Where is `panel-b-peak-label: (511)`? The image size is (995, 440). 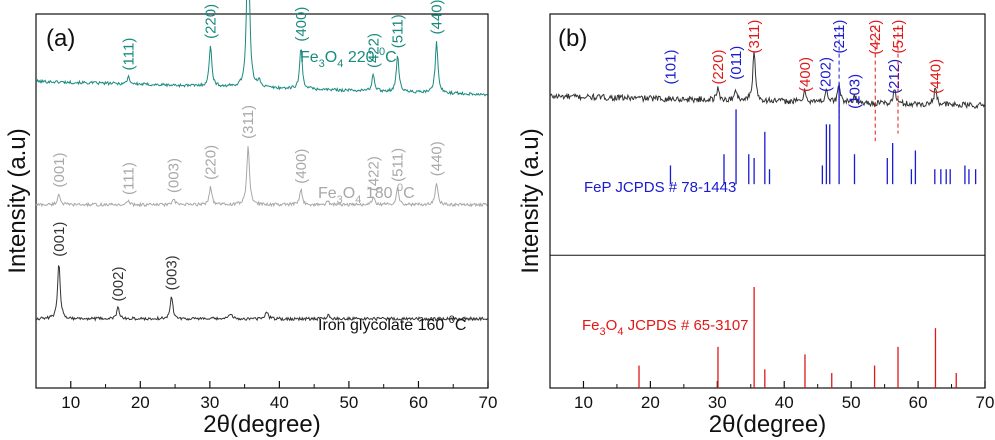
panel-b-peak-label: (511) is located at coordinates (898, 37).